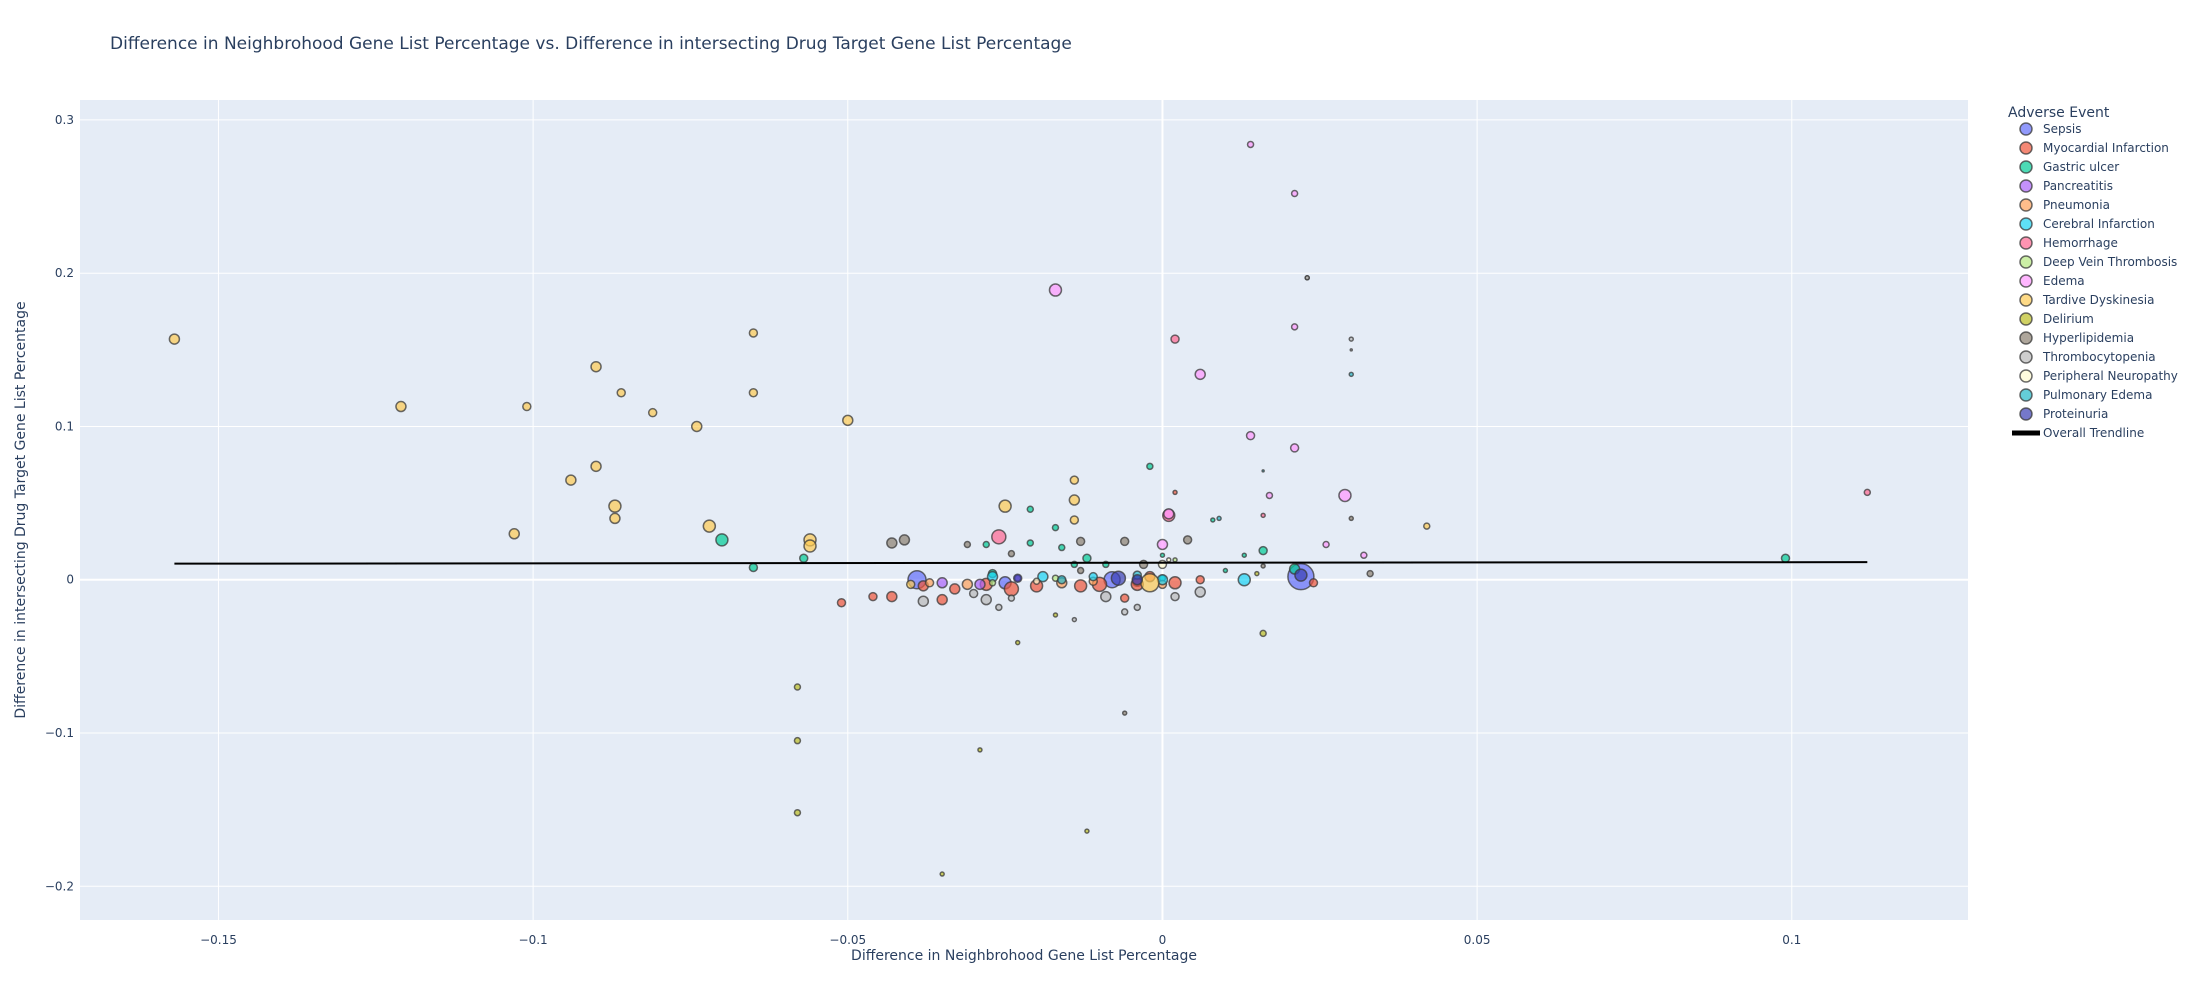  I want to click on legend-item: Peripheral Neuropathy, so click(2098, 376).